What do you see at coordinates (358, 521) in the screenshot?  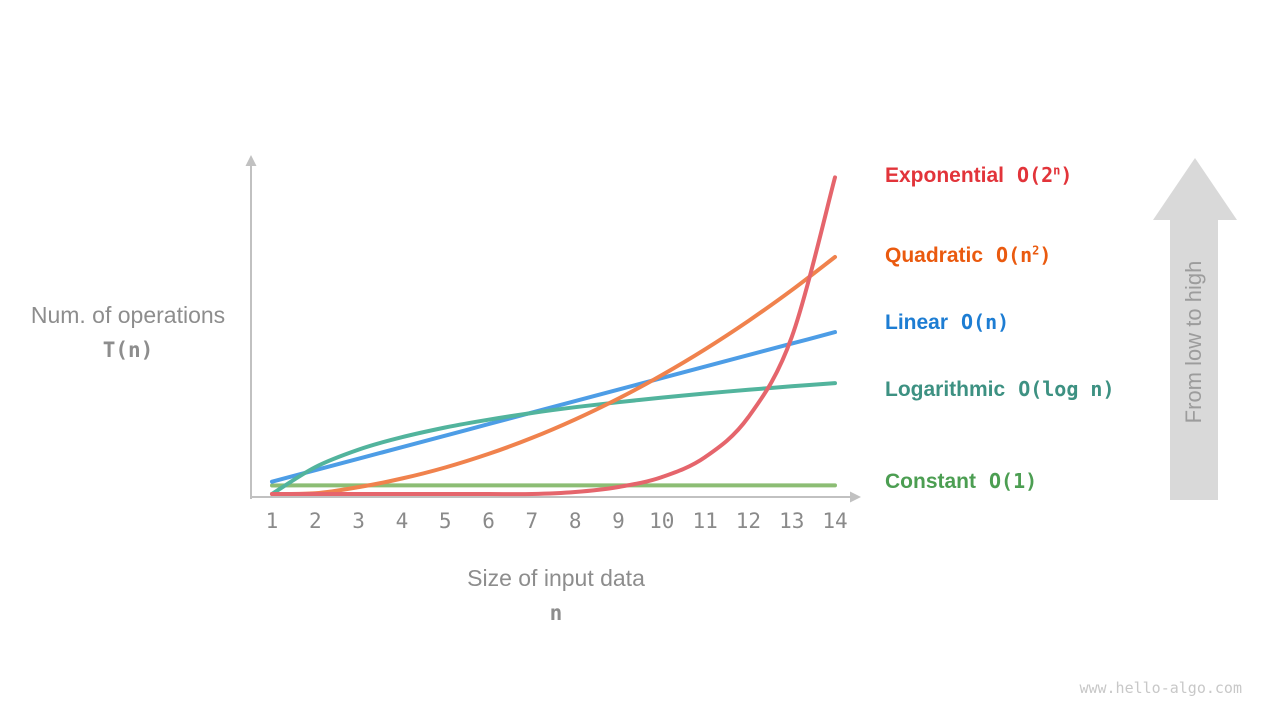 I see `x-tick-label: 3` at bounding box center [358, 521].